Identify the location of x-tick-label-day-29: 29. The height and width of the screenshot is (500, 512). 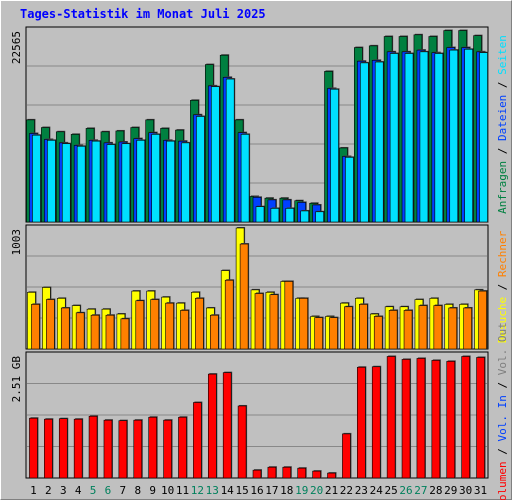
(450, 490).